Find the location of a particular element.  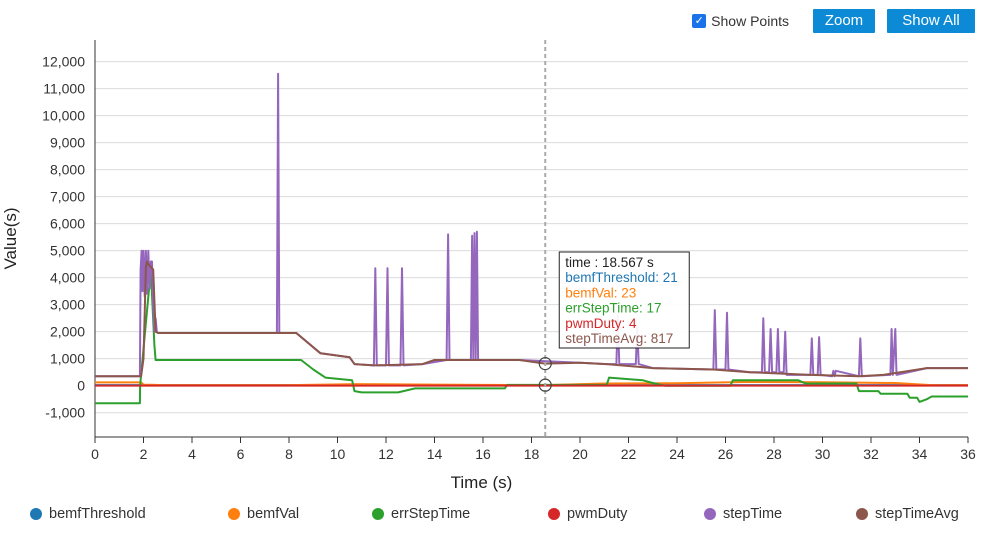

show-all-button: Show All is located at coordinates (931, 21).